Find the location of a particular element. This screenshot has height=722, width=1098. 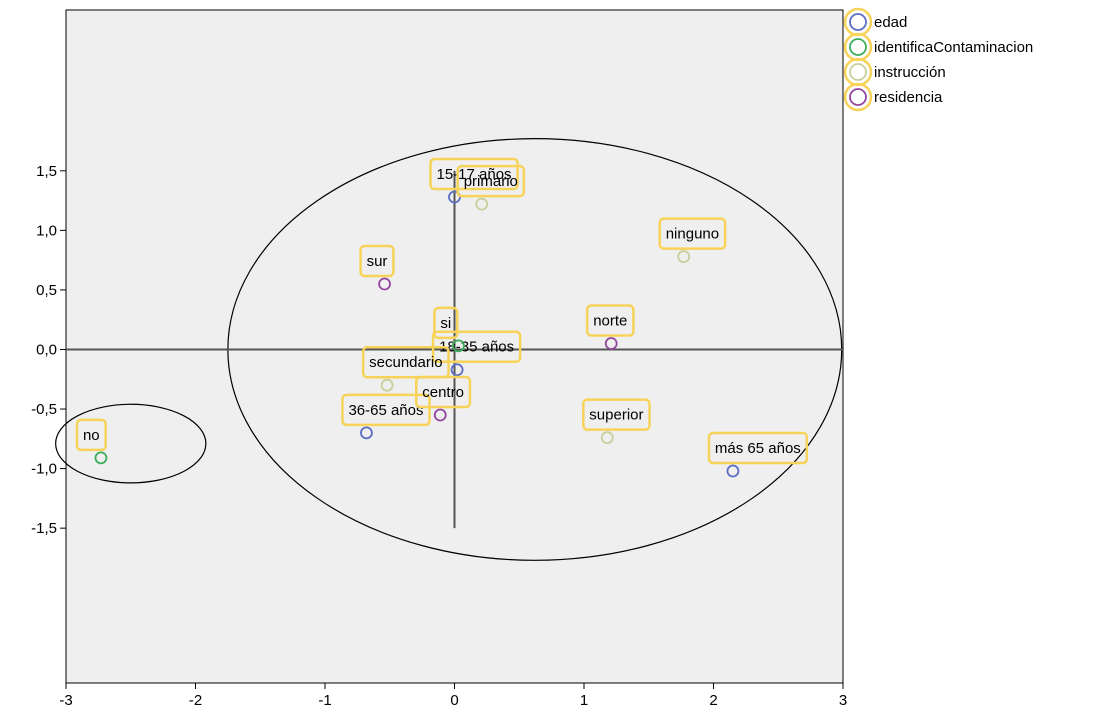

legend-item: residencia is located at coordinates (893, 97).